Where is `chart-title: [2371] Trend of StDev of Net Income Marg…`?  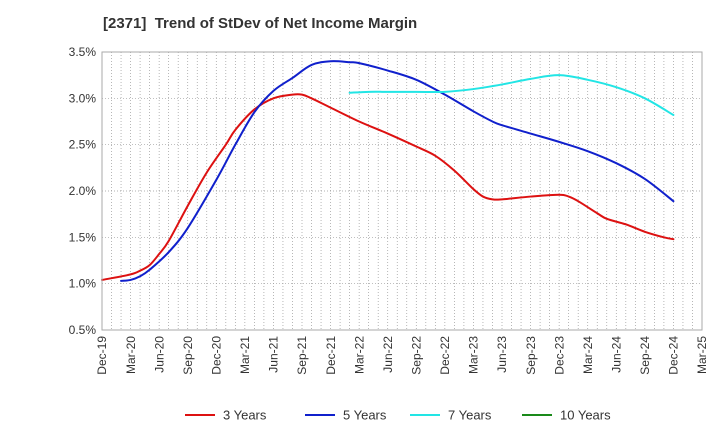 chart-title: [2371] Trend of StDev of Net Income Marg… is located at coordinates (260, 23).